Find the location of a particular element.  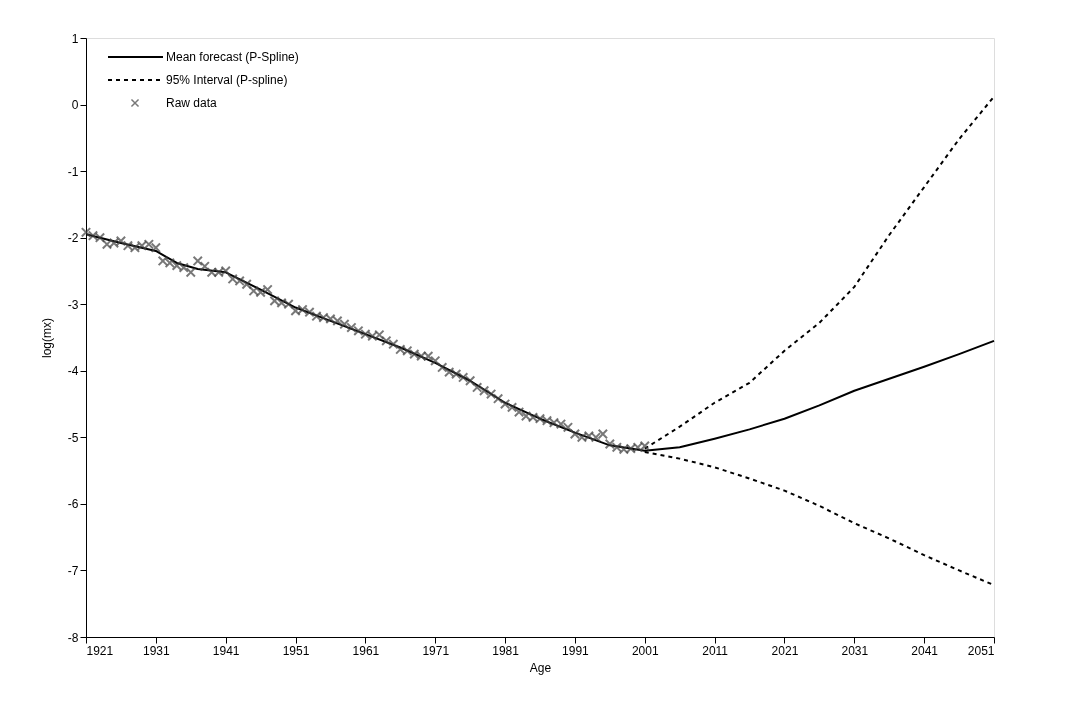

y-tick-label: -8 is located at coordinates (73, 637).